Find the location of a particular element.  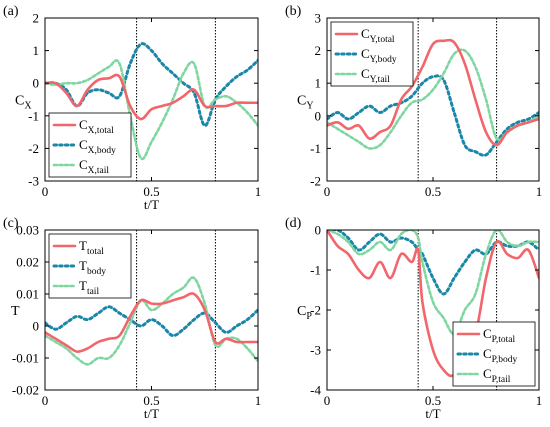

panel-label: (a) is located at coordinates (11, 11).